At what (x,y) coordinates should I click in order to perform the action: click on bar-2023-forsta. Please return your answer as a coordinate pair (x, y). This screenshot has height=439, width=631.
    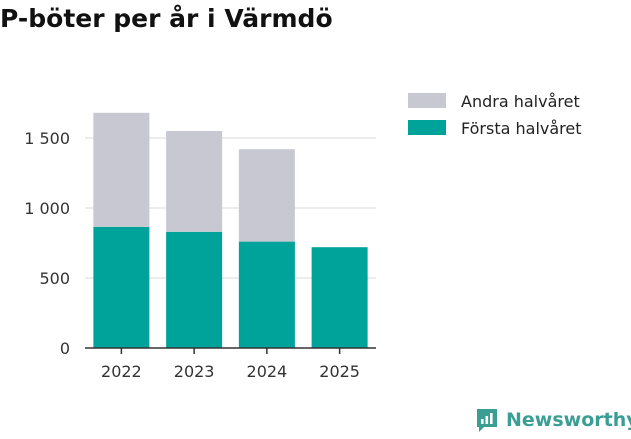
    Looking at the image, I should click on (194, 289).